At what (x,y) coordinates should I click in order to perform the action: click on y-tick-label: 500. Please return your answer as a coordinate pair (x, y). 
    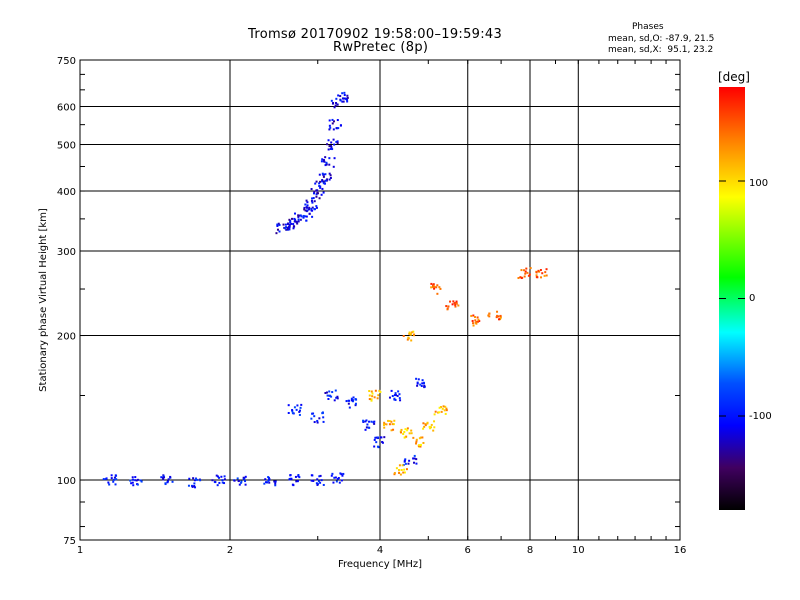
    Looking at the image, I should click on (66, 146).